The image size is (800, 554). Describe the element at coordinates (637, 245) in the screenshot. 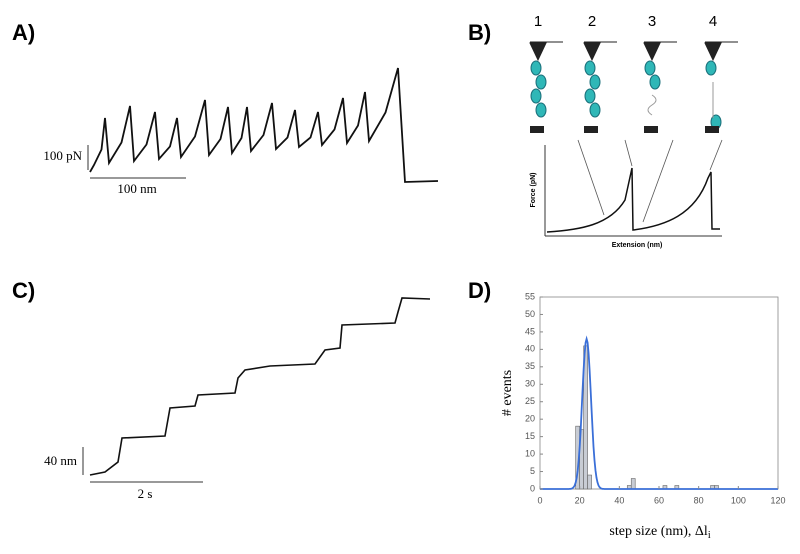

I see `axis-label: Extension (nm)` at that location.